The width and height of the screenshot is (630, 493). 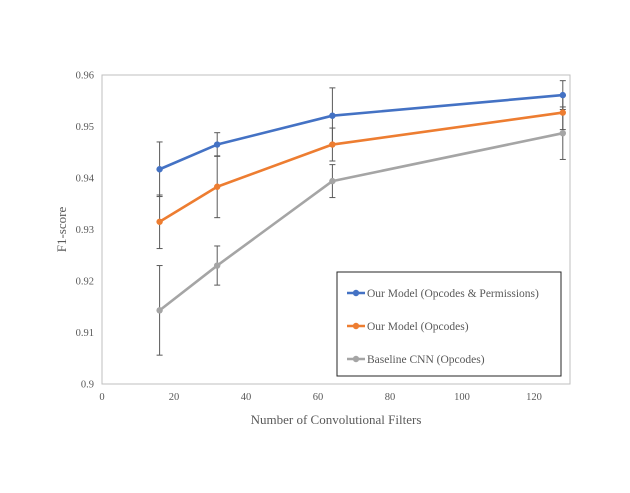 I want to click on y-tick-label: 0.92, so click(x=85, y=282).